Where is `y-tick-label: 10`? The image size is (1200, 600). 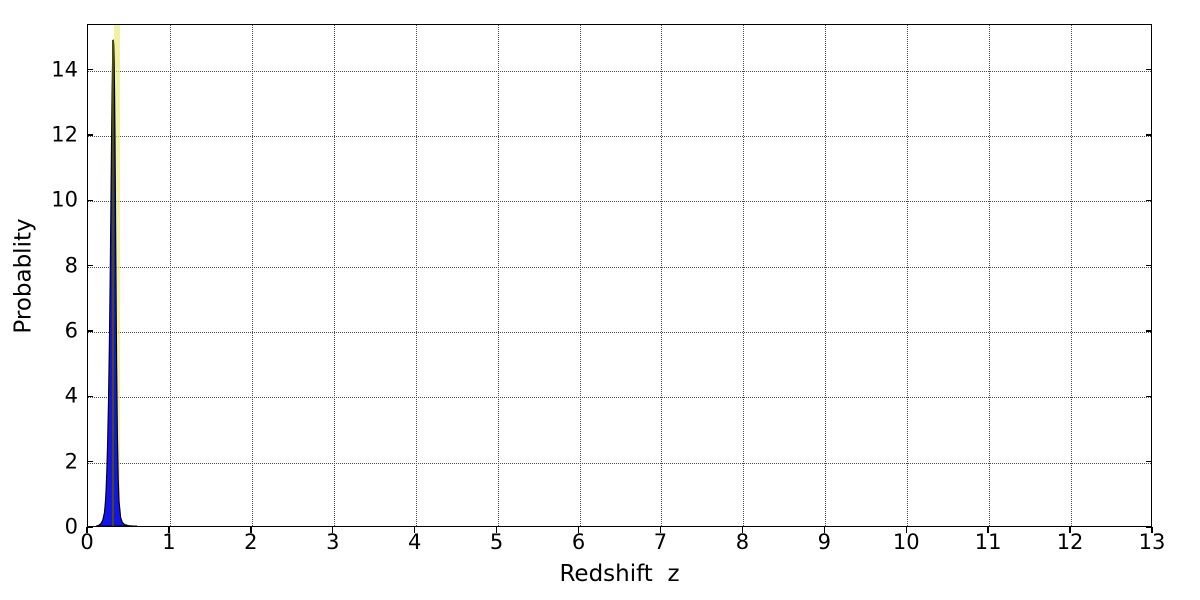 y-tick-label: 10 is located at coordinates (64, 199).